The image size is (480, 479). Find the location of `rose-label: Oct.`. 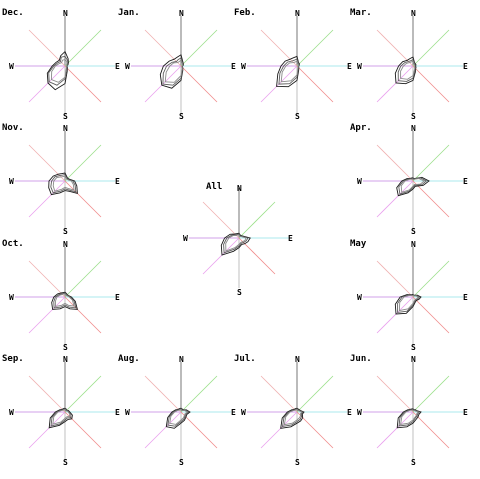

rose-label: Oct. is located at coordinates (13, 244).